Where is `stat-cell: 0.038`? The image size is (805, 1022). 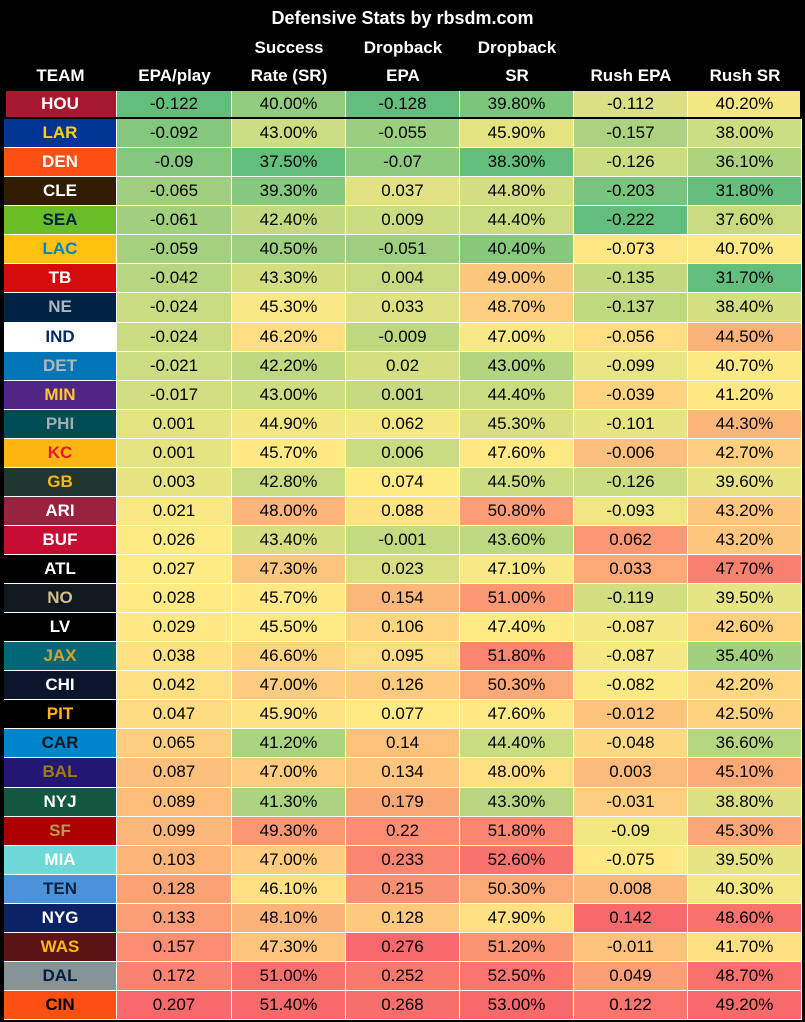 stat-cell: 0.038 is located at coordinates (174, 657).